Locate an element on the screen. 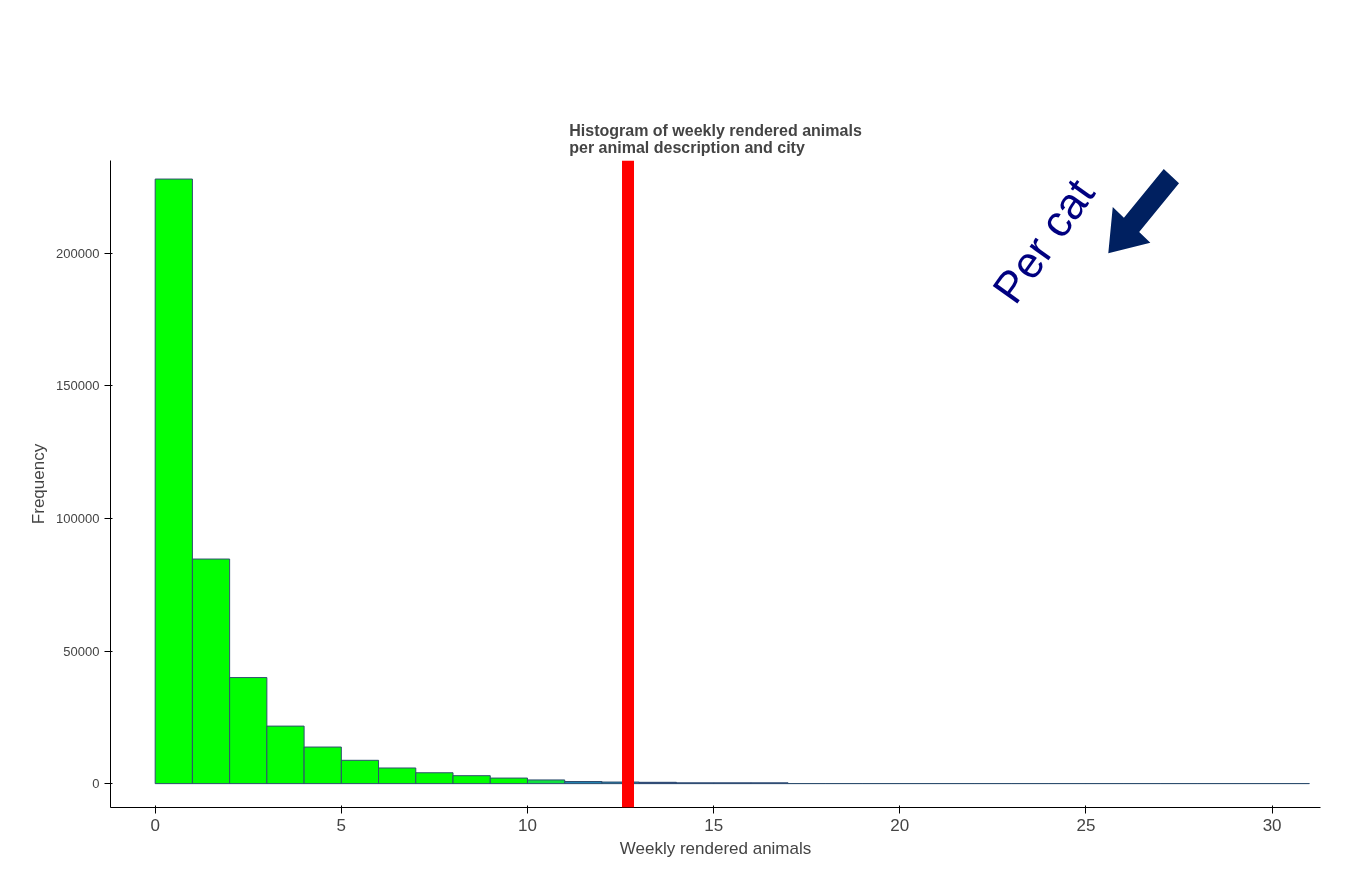  x-tick-label: 5 is located at coordinates (341, 825).